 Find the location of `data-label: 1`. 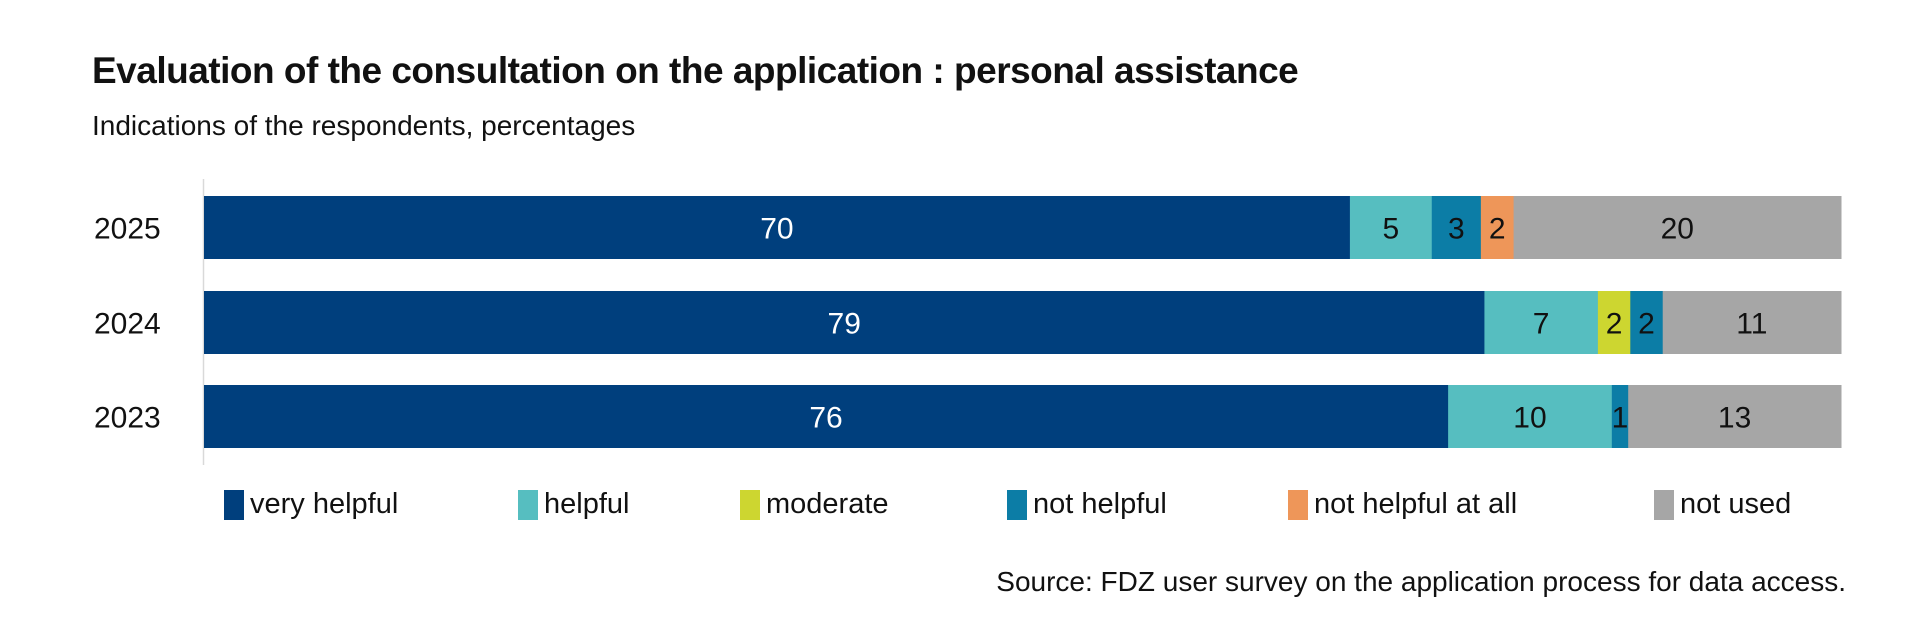

data-label: 1 is located at coordinates (1620, 418).